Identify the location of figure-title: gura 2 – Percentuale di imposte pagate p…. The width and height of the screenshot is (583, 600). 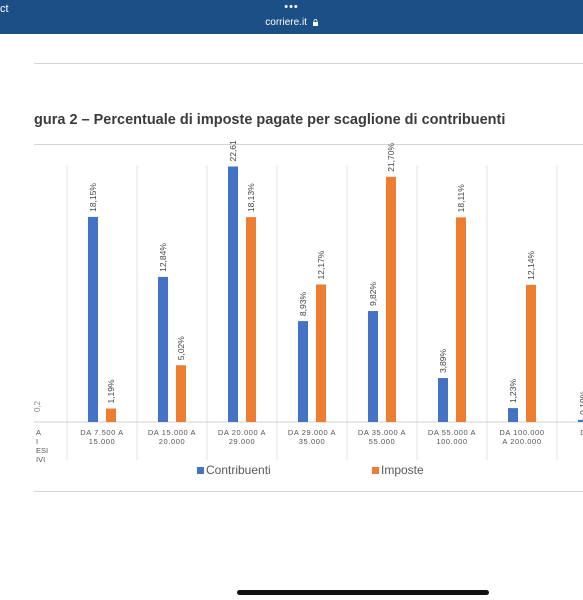
(270, 120).